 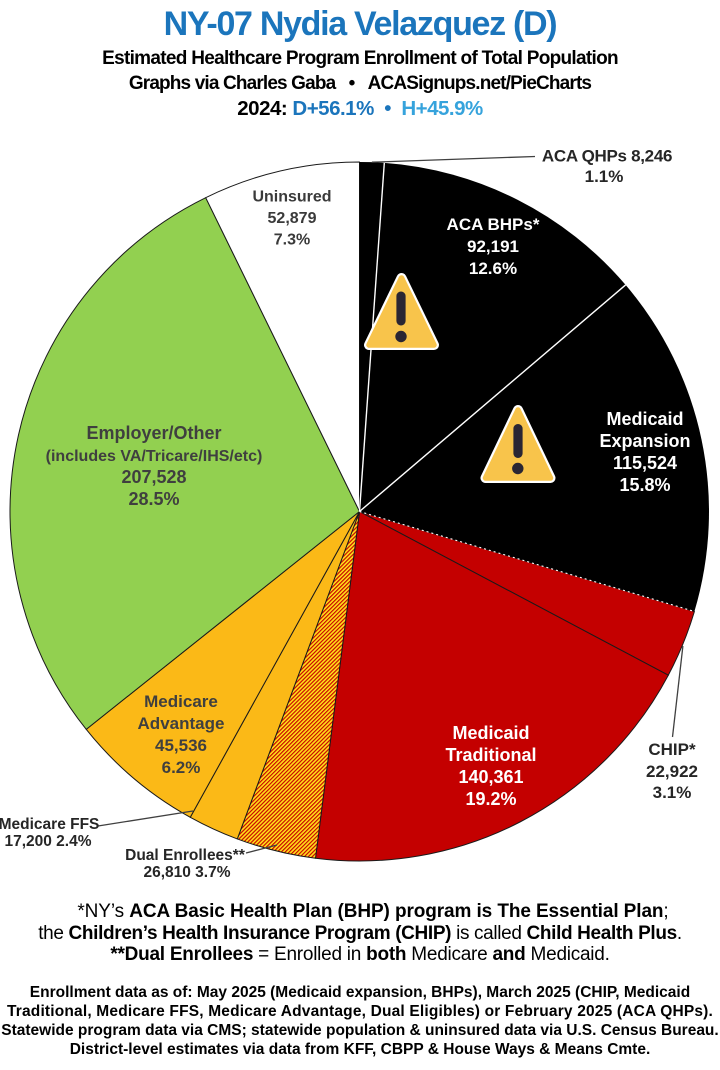 I want to click on svg-text: 92,191, so click(x=493, y=246).